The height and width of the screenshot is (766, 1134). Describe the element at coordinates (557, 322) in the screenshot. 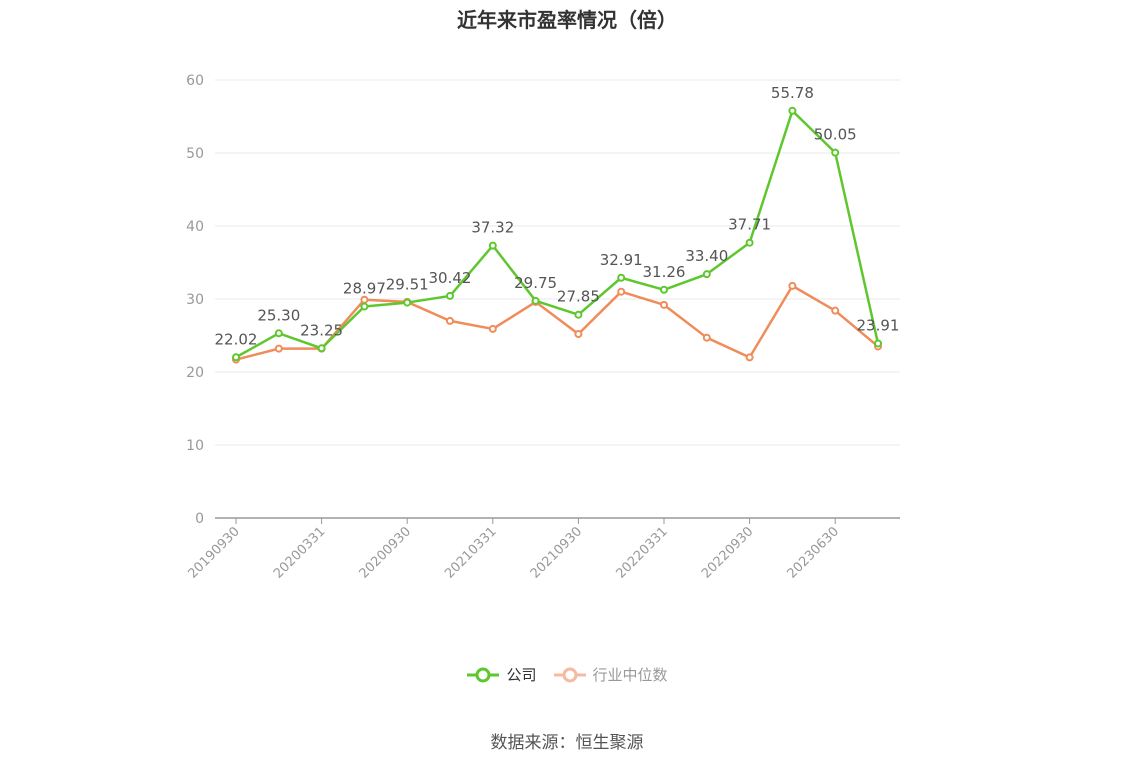

I see `series-industry-line` at that location.